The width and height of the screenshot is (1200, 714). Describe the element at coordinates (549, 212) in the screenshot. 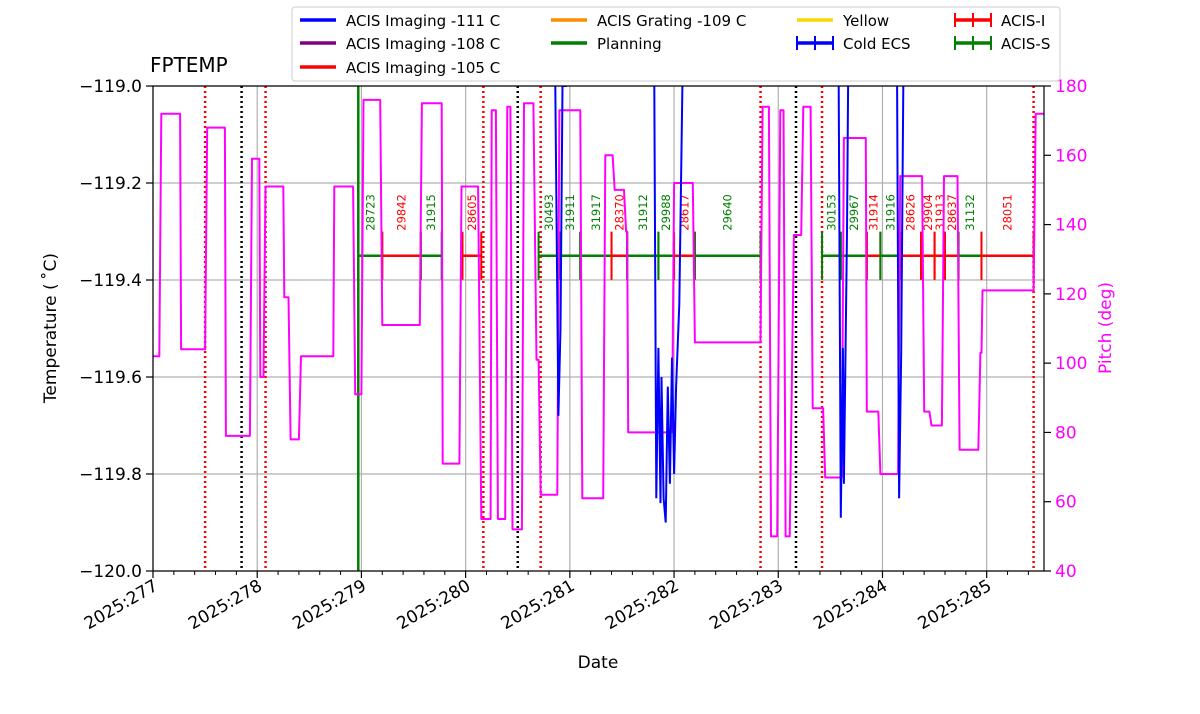

I see `obsid-label: 30493` at that location.